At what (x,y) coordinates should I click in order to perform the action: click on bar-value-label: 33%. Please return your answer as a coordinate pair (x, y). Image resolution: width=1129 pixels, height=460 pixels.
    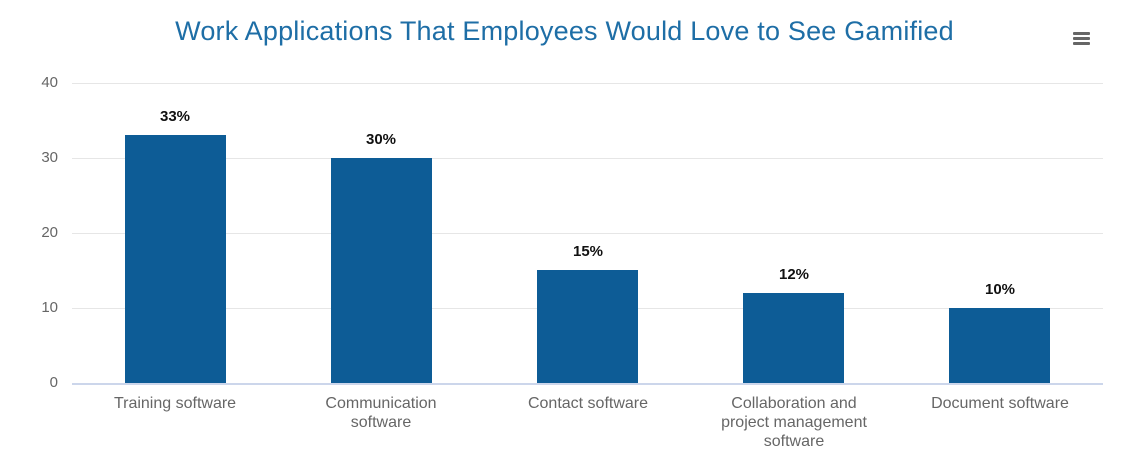
    Looking at the image, I should click on (175, 116).